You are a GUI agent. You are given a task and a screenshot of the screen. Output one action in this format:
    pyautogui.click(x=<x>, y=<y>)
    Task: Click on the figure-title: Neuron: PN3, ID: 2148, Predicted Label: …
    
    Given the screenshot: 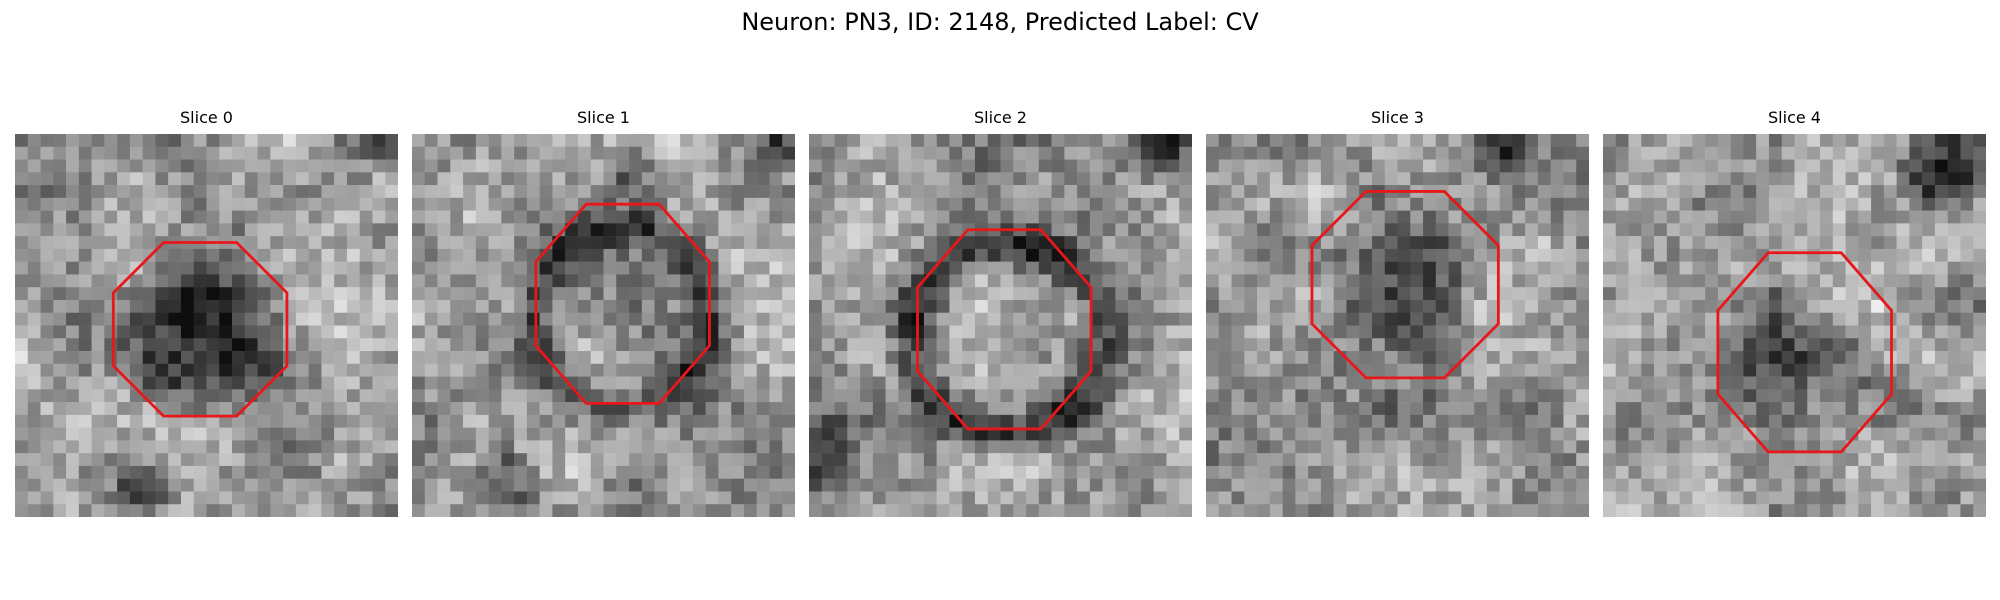 What is the action you would take?
    pyautogui.click(x=1000, y=22)
    